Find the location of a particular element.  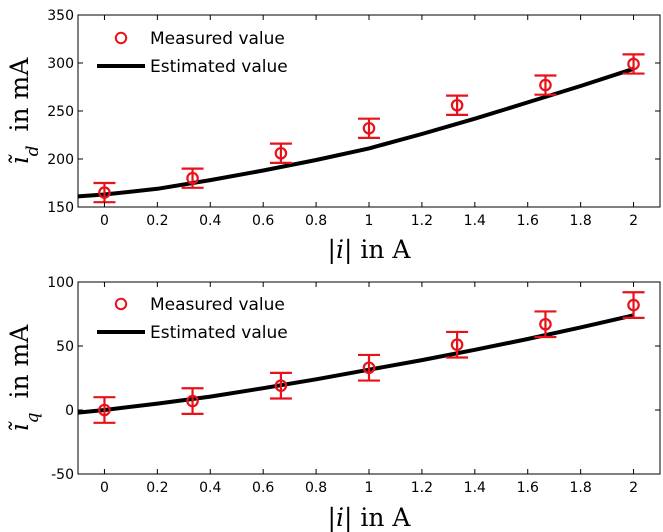

y-axis-label: ĩq in mA is located at coordinates (24, 378).